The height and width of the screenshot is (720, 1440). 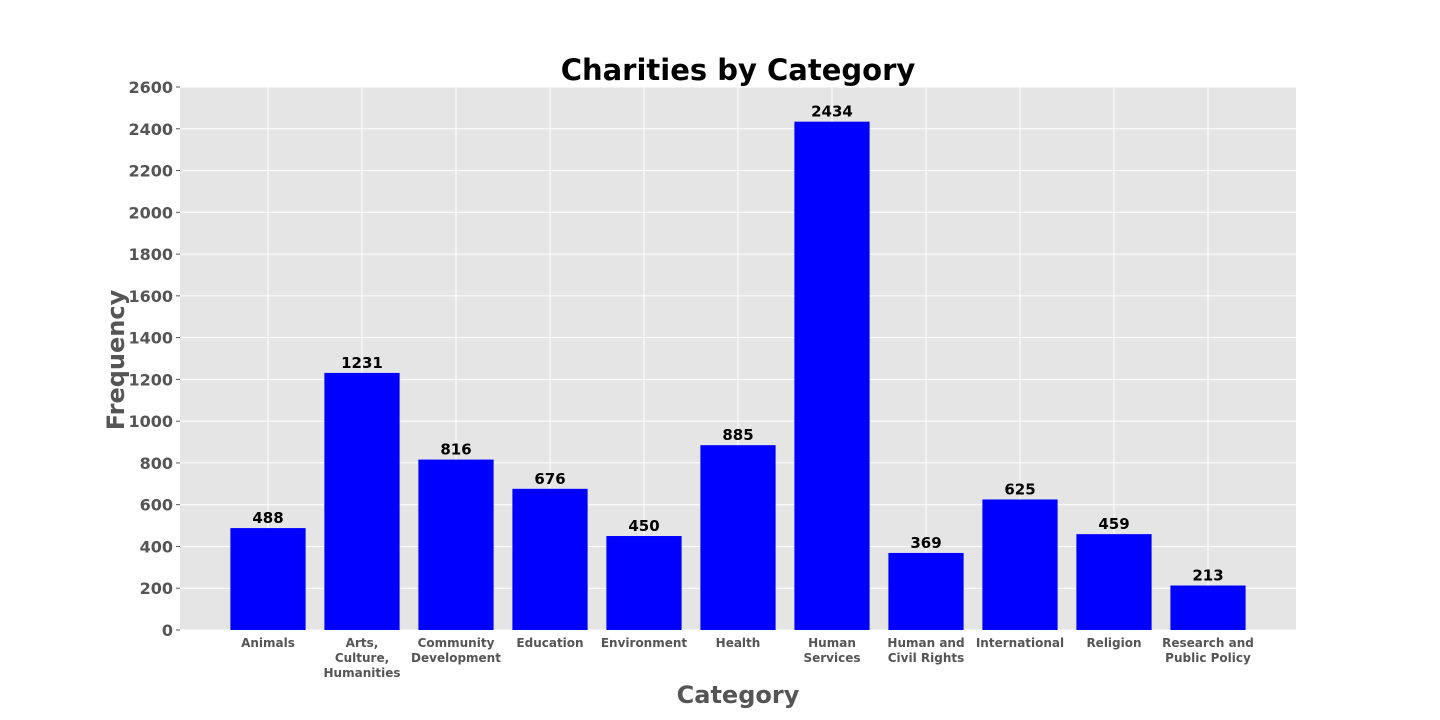 What do you see at coordinates (643, 526) in the screenshot?
I see `data-label: 450` at bounding box center [643, 526].